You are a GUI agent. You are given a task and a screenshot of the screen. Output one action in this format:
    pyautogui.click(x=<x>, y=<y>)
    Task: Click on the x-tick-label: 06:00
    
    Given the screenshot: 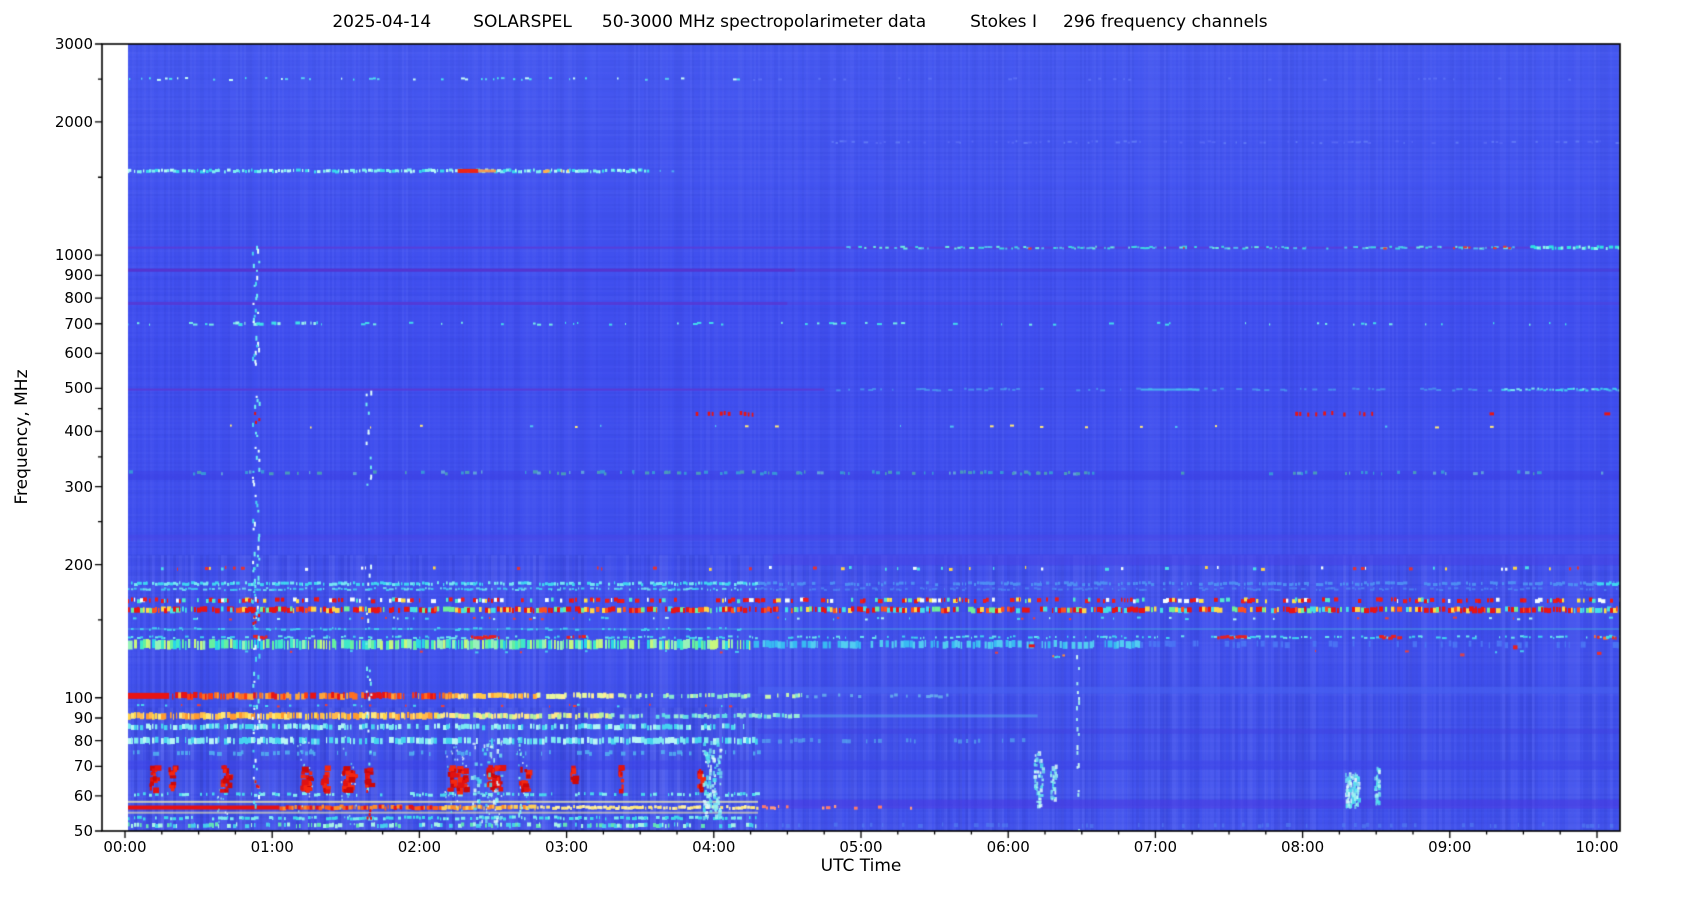 What is the action you would take?
    pyautogui.click(x=1008, y=847)
    